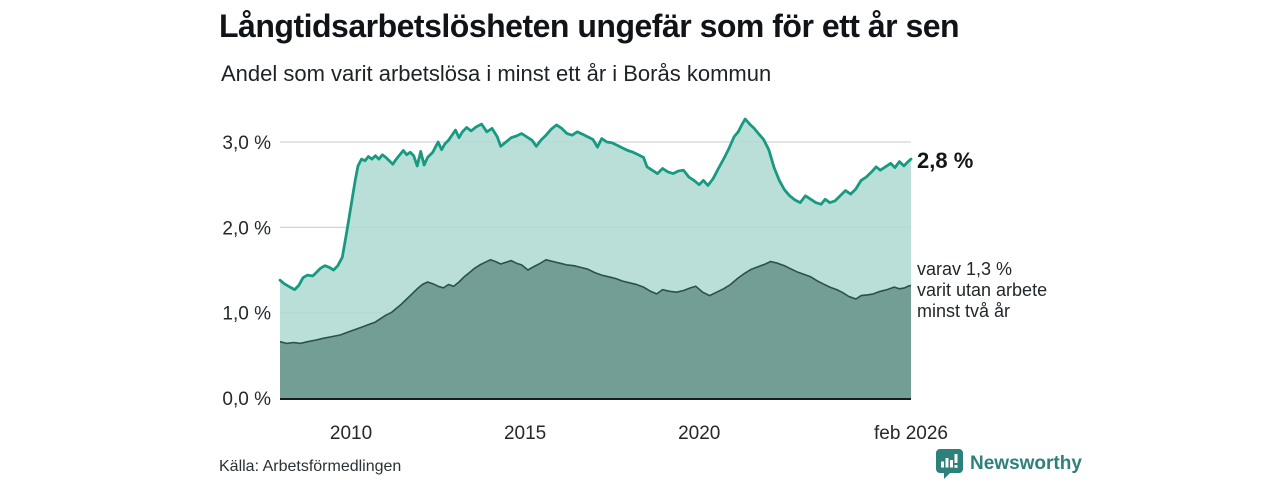 The width and height of the screenshot is (1280, 480). Describe the element at coordinates (964, 311) in the screenshot. I see `sub-annotation-line-3: minst två år` at that location.